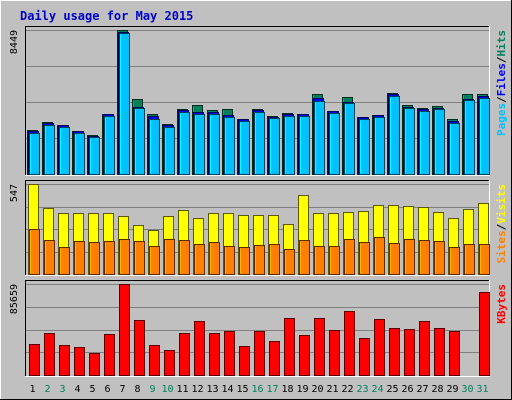 The height and width of the screenshot is (400, 512). Describe the element at coordinates (14, 42) in the screenshot. I see `y-max-label: 8449` at that location.